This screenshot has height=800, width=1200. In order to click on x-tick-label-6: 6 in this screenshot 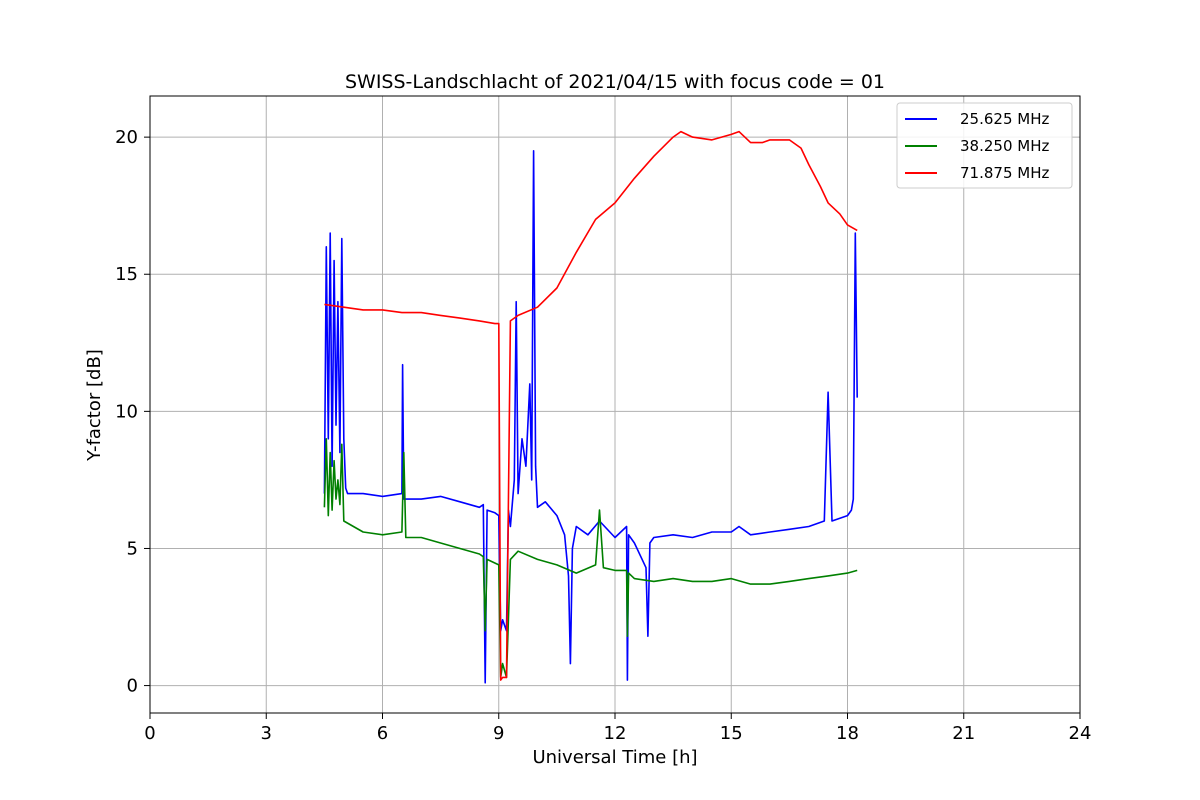, I will do `click(382, 733)`.